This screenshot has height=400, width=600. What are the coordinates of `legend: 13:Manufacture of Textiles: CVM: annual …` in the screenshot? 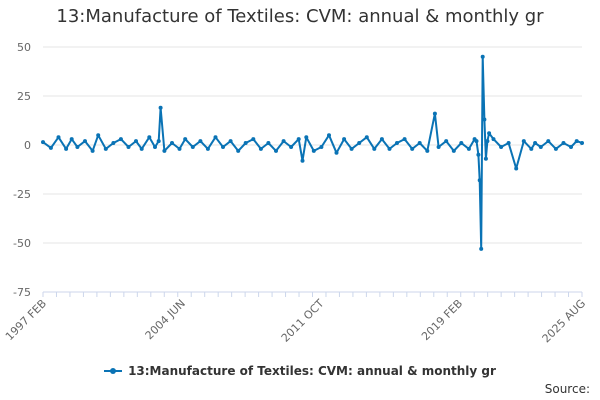 It's located at (300, 371).